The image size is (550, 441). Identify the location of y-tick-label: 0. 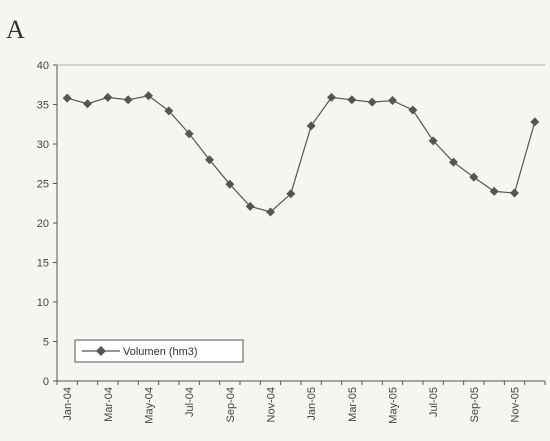
(46, 382).